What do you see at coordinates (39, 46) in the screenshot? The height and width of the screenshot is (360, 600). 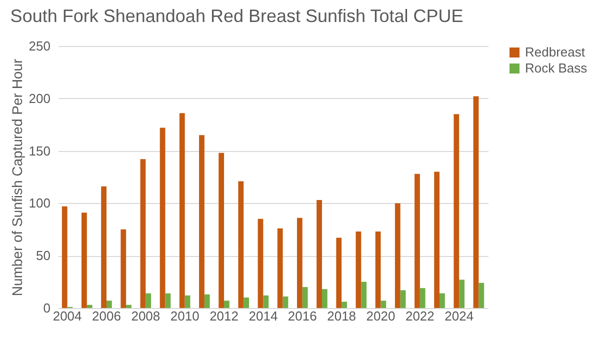 I see `y-tick-label: 250` at bounding box center [39, 46].